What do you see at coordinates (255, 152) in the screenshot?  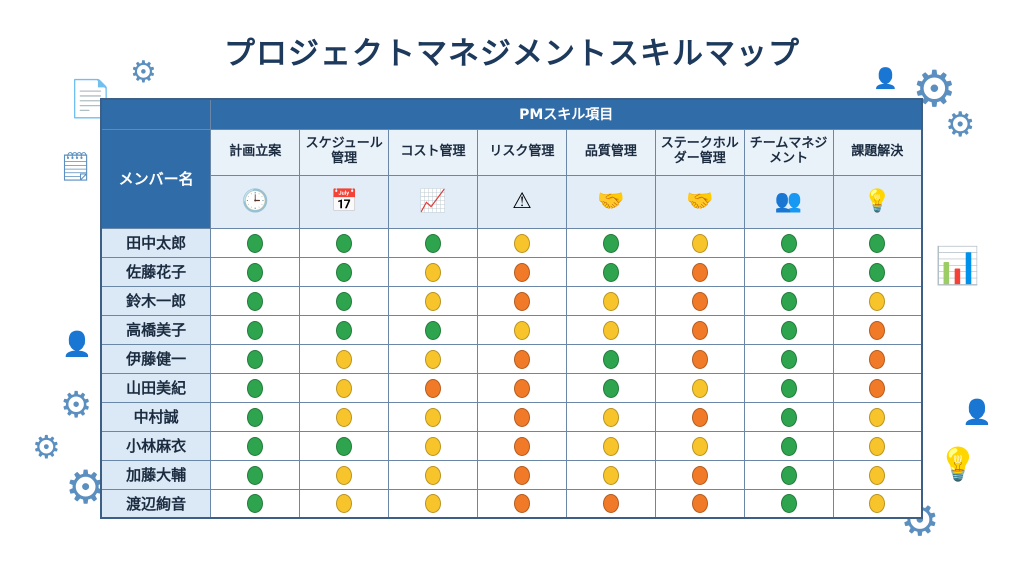 I see `skill-header: 計画立案` at bounding box center [255, 152].